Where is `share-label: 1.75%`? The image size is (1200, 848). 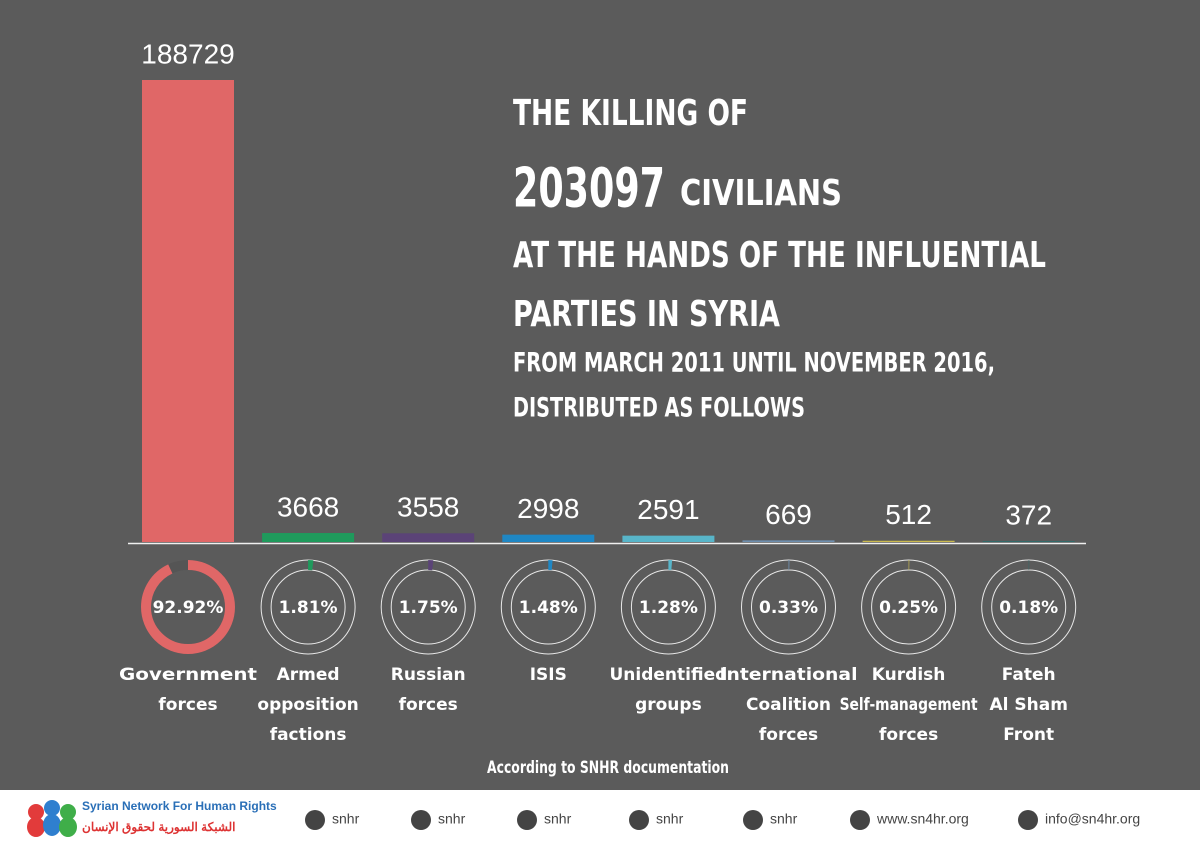
share-label: 1.75% is located at coordinates (428, 608).